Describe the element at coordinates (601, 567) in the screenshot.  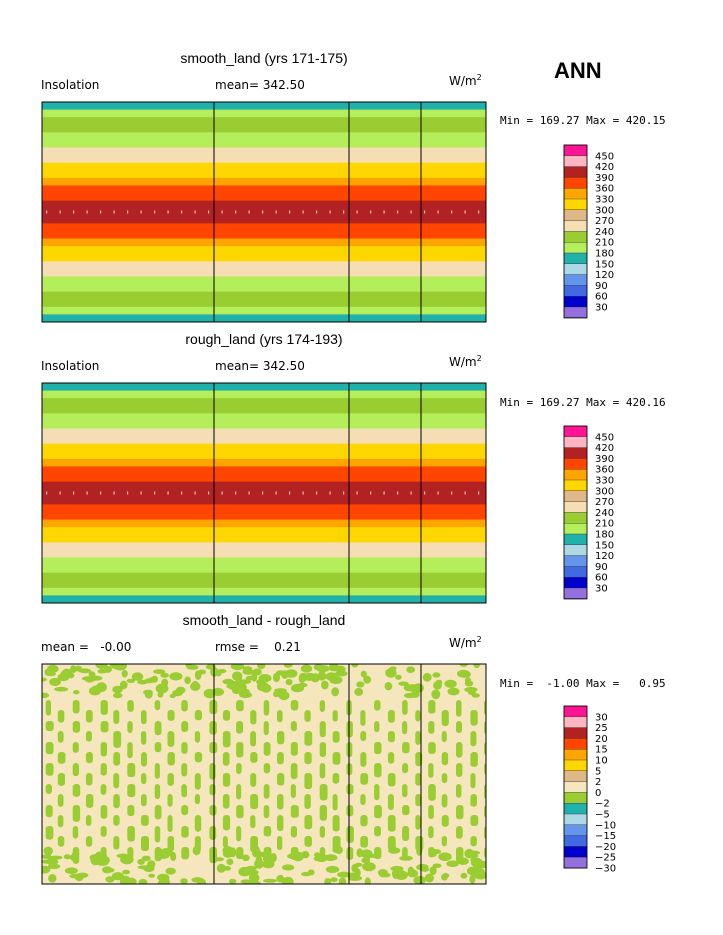
I see `legend-tick-label: 90` at that location.